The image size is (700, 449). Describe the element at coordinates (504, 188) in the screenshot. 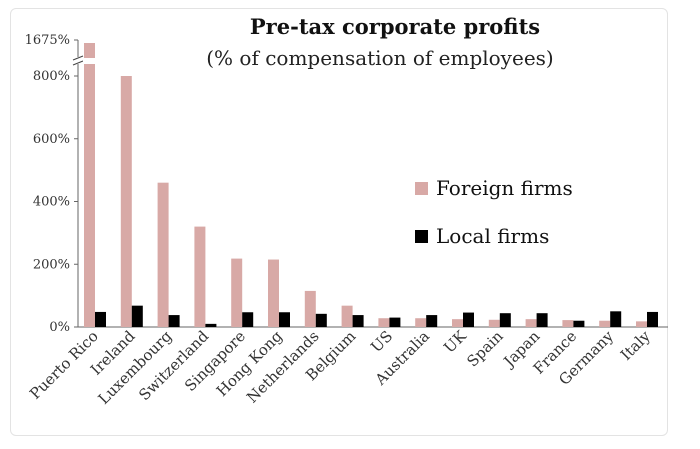

I see `legend-label-foreign: Foreign firms` at that location.